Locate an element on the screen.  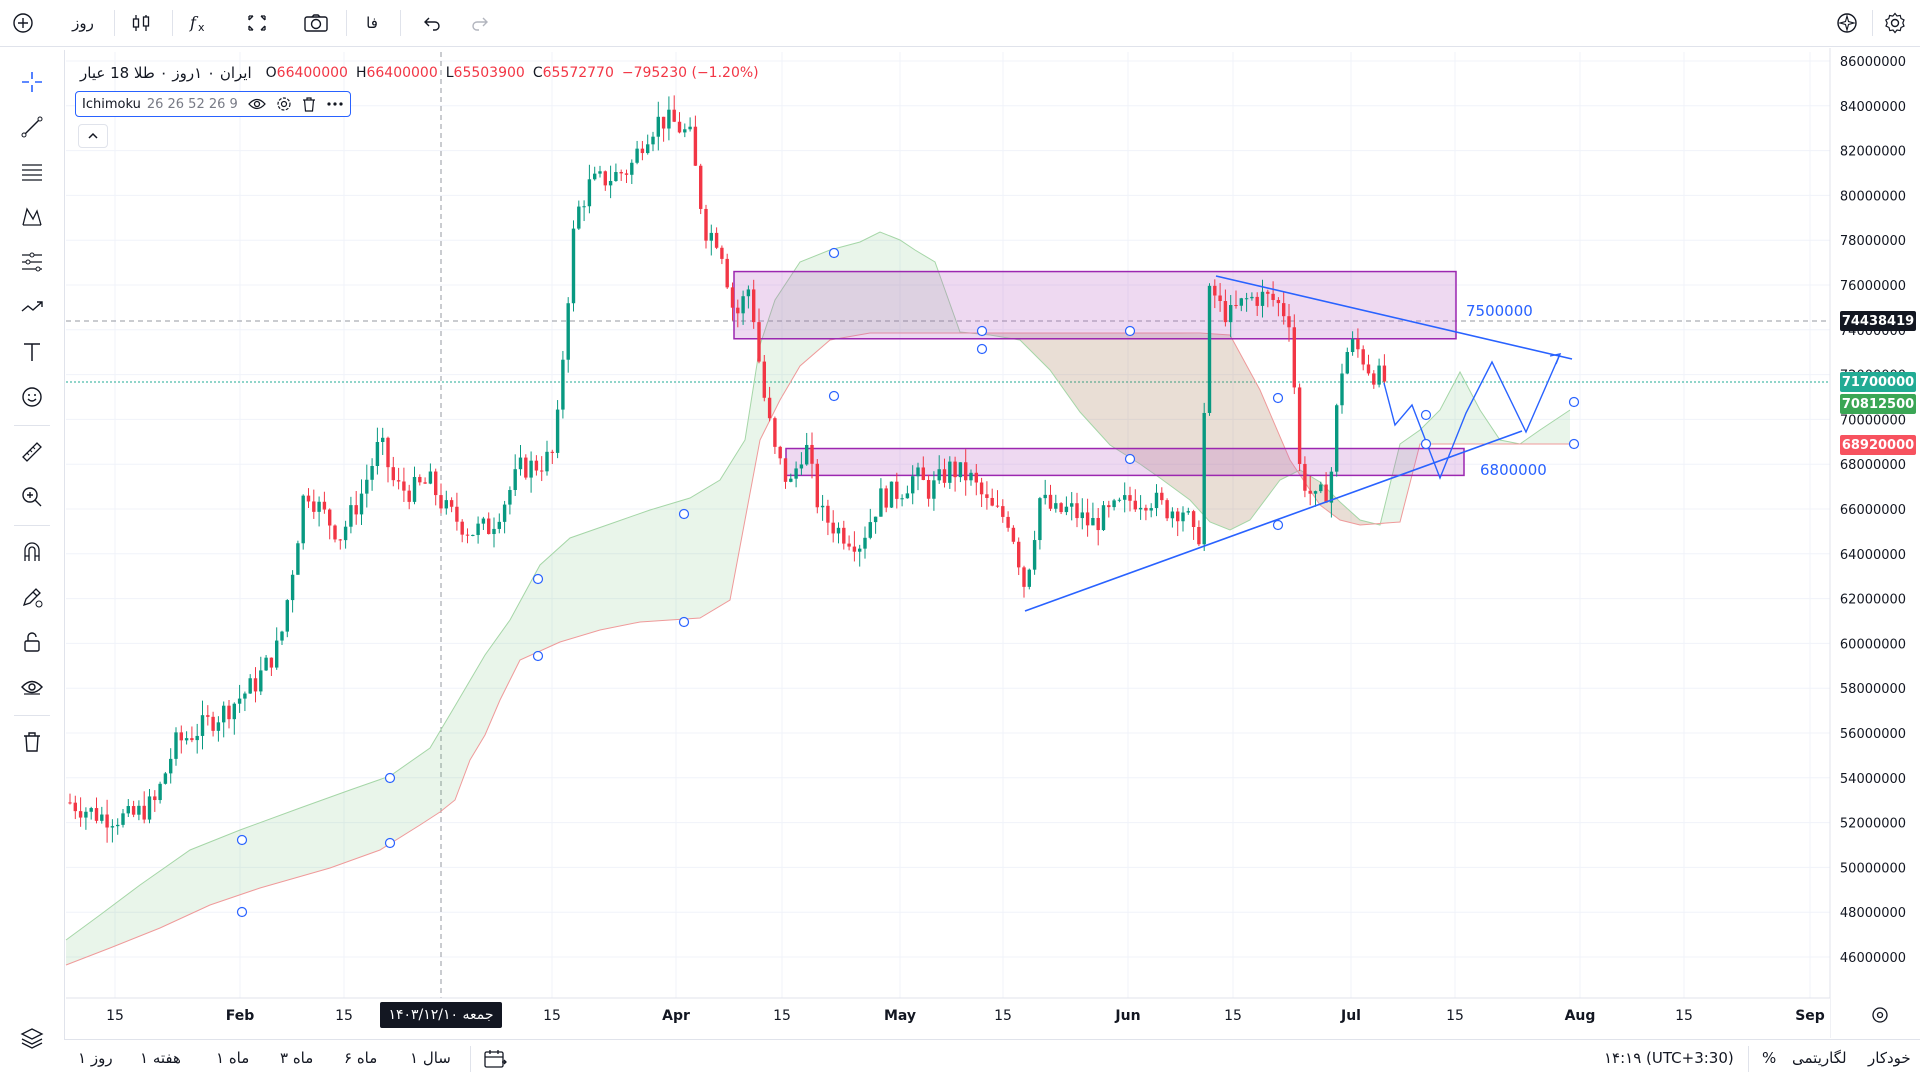
emoji-icon is located at coordinates (32, 397).